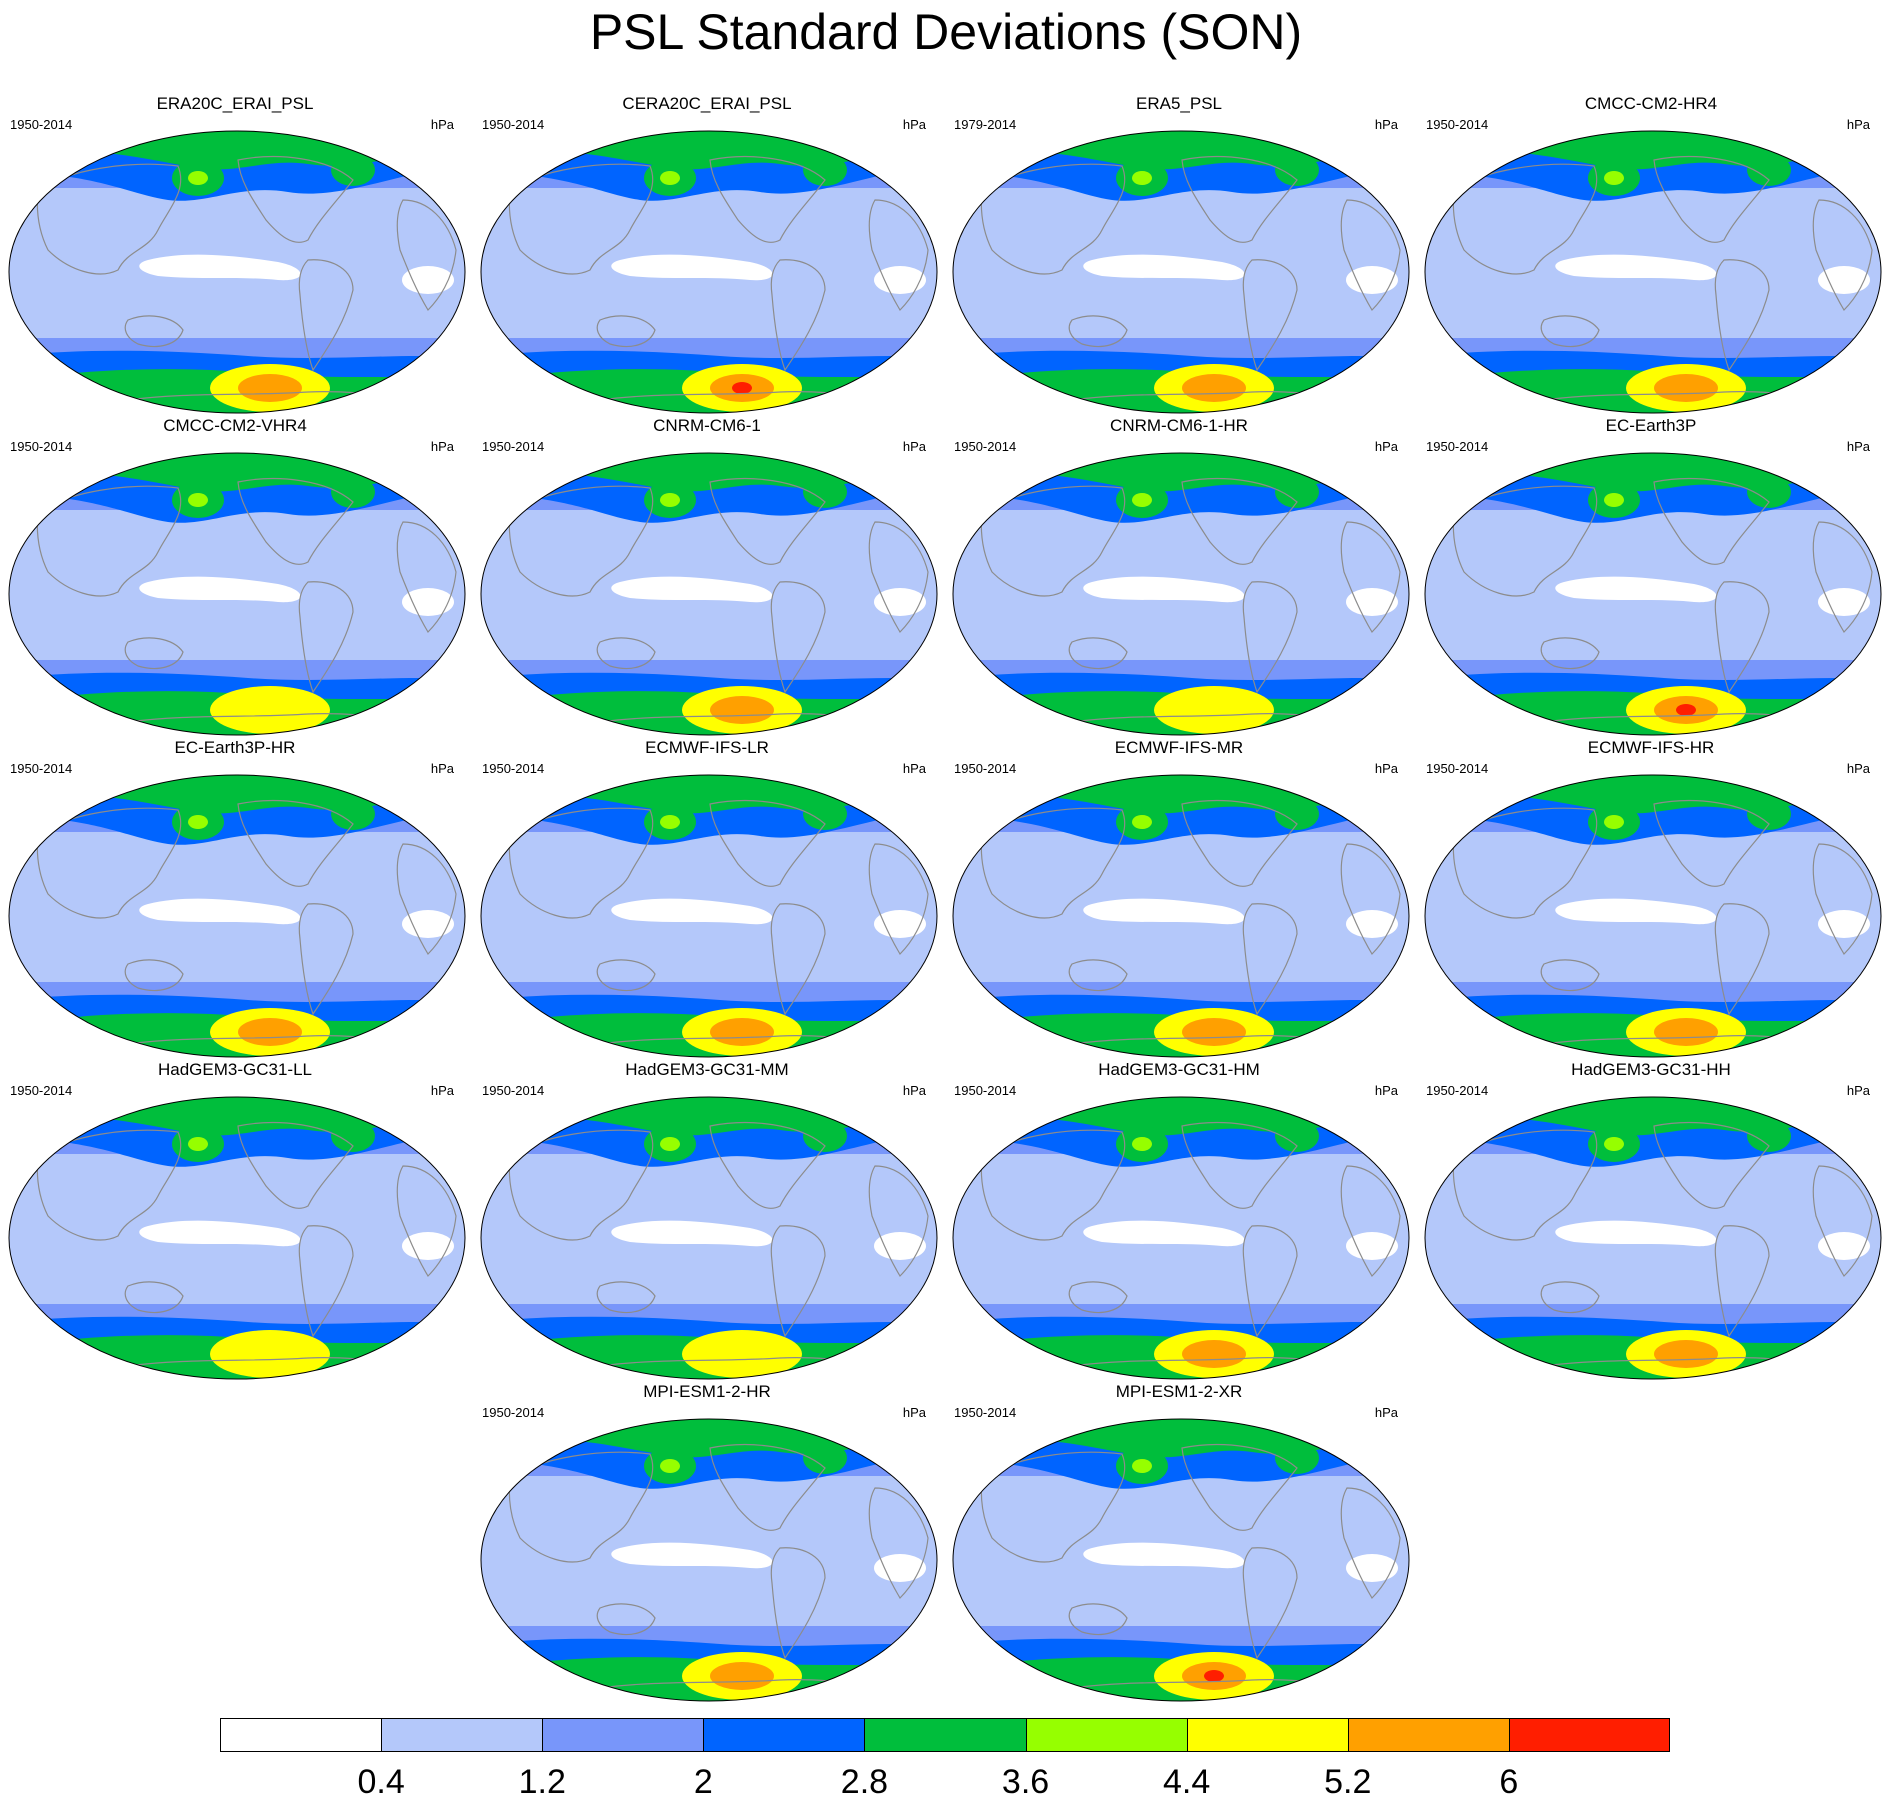 The height and width of the screenshot is (1802, 1892). What do you see at coordinates (1179, 1069) in the screenshot?
I see `panel-title: HadGEM3-GC31-HM` at bounding box center [1179, 1069].